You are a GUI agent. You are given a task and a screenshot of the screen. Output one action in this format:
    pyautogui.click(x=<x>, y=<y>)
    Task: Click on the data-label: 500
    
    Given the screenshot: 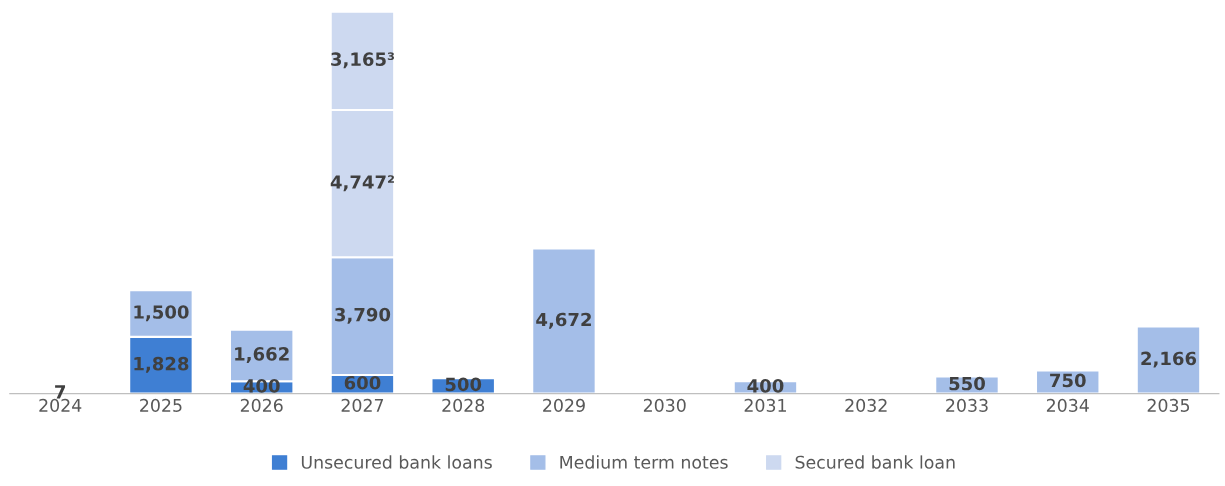 What is the action you would take?
    pyautogui.click(x=463, y=384)
    